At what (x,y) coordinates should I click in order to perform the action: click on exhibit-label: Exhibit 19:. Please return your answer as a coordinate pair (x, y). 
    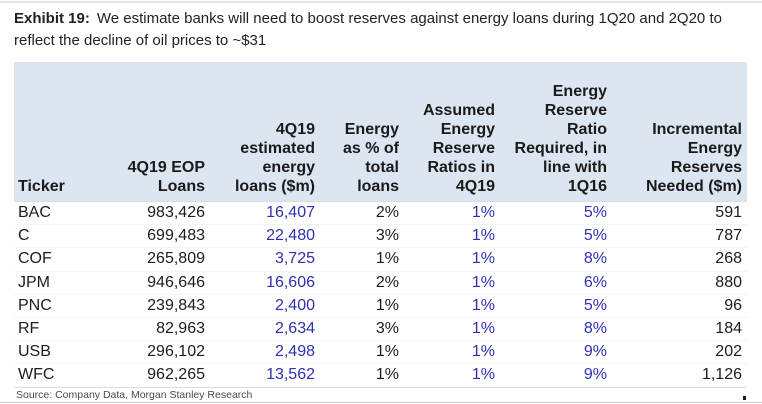
    Looking at the image, I should click on (52, 18).